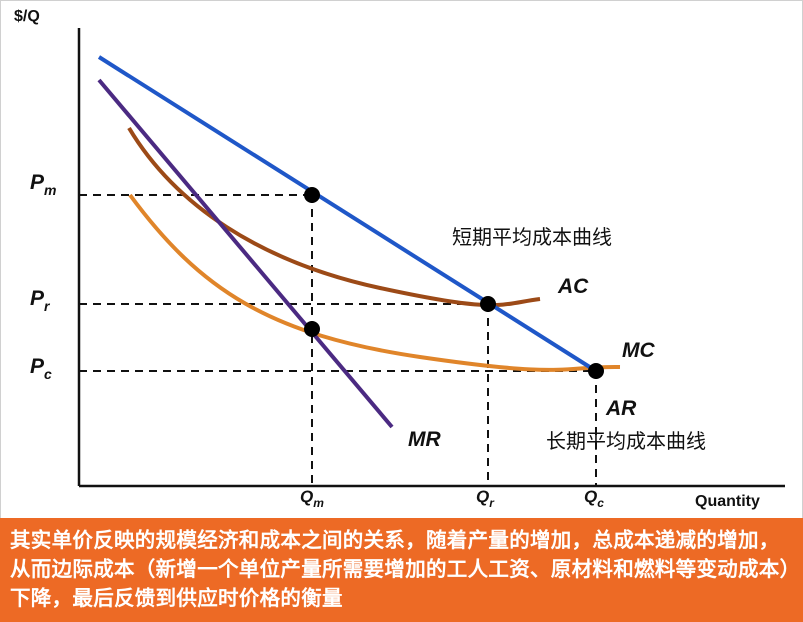 Image resolution: width=803 pixels, height=622 pixels. I want to click on y-axis-label: $/Q, so click(27, 16).